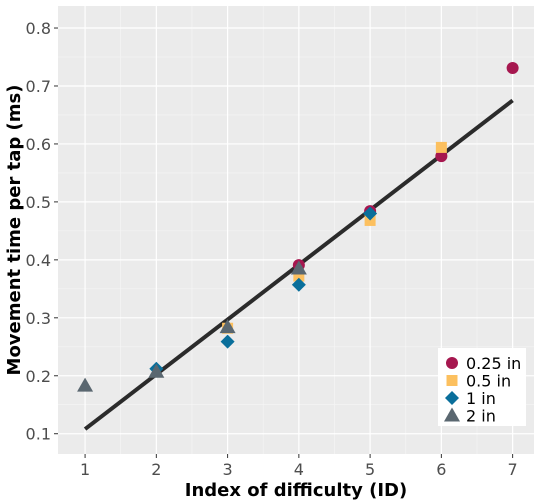  What do you see at coordinates (38, 376) in the screenshot?
I see `y-tick-label: 0.2` at bounding box center [38, 376].